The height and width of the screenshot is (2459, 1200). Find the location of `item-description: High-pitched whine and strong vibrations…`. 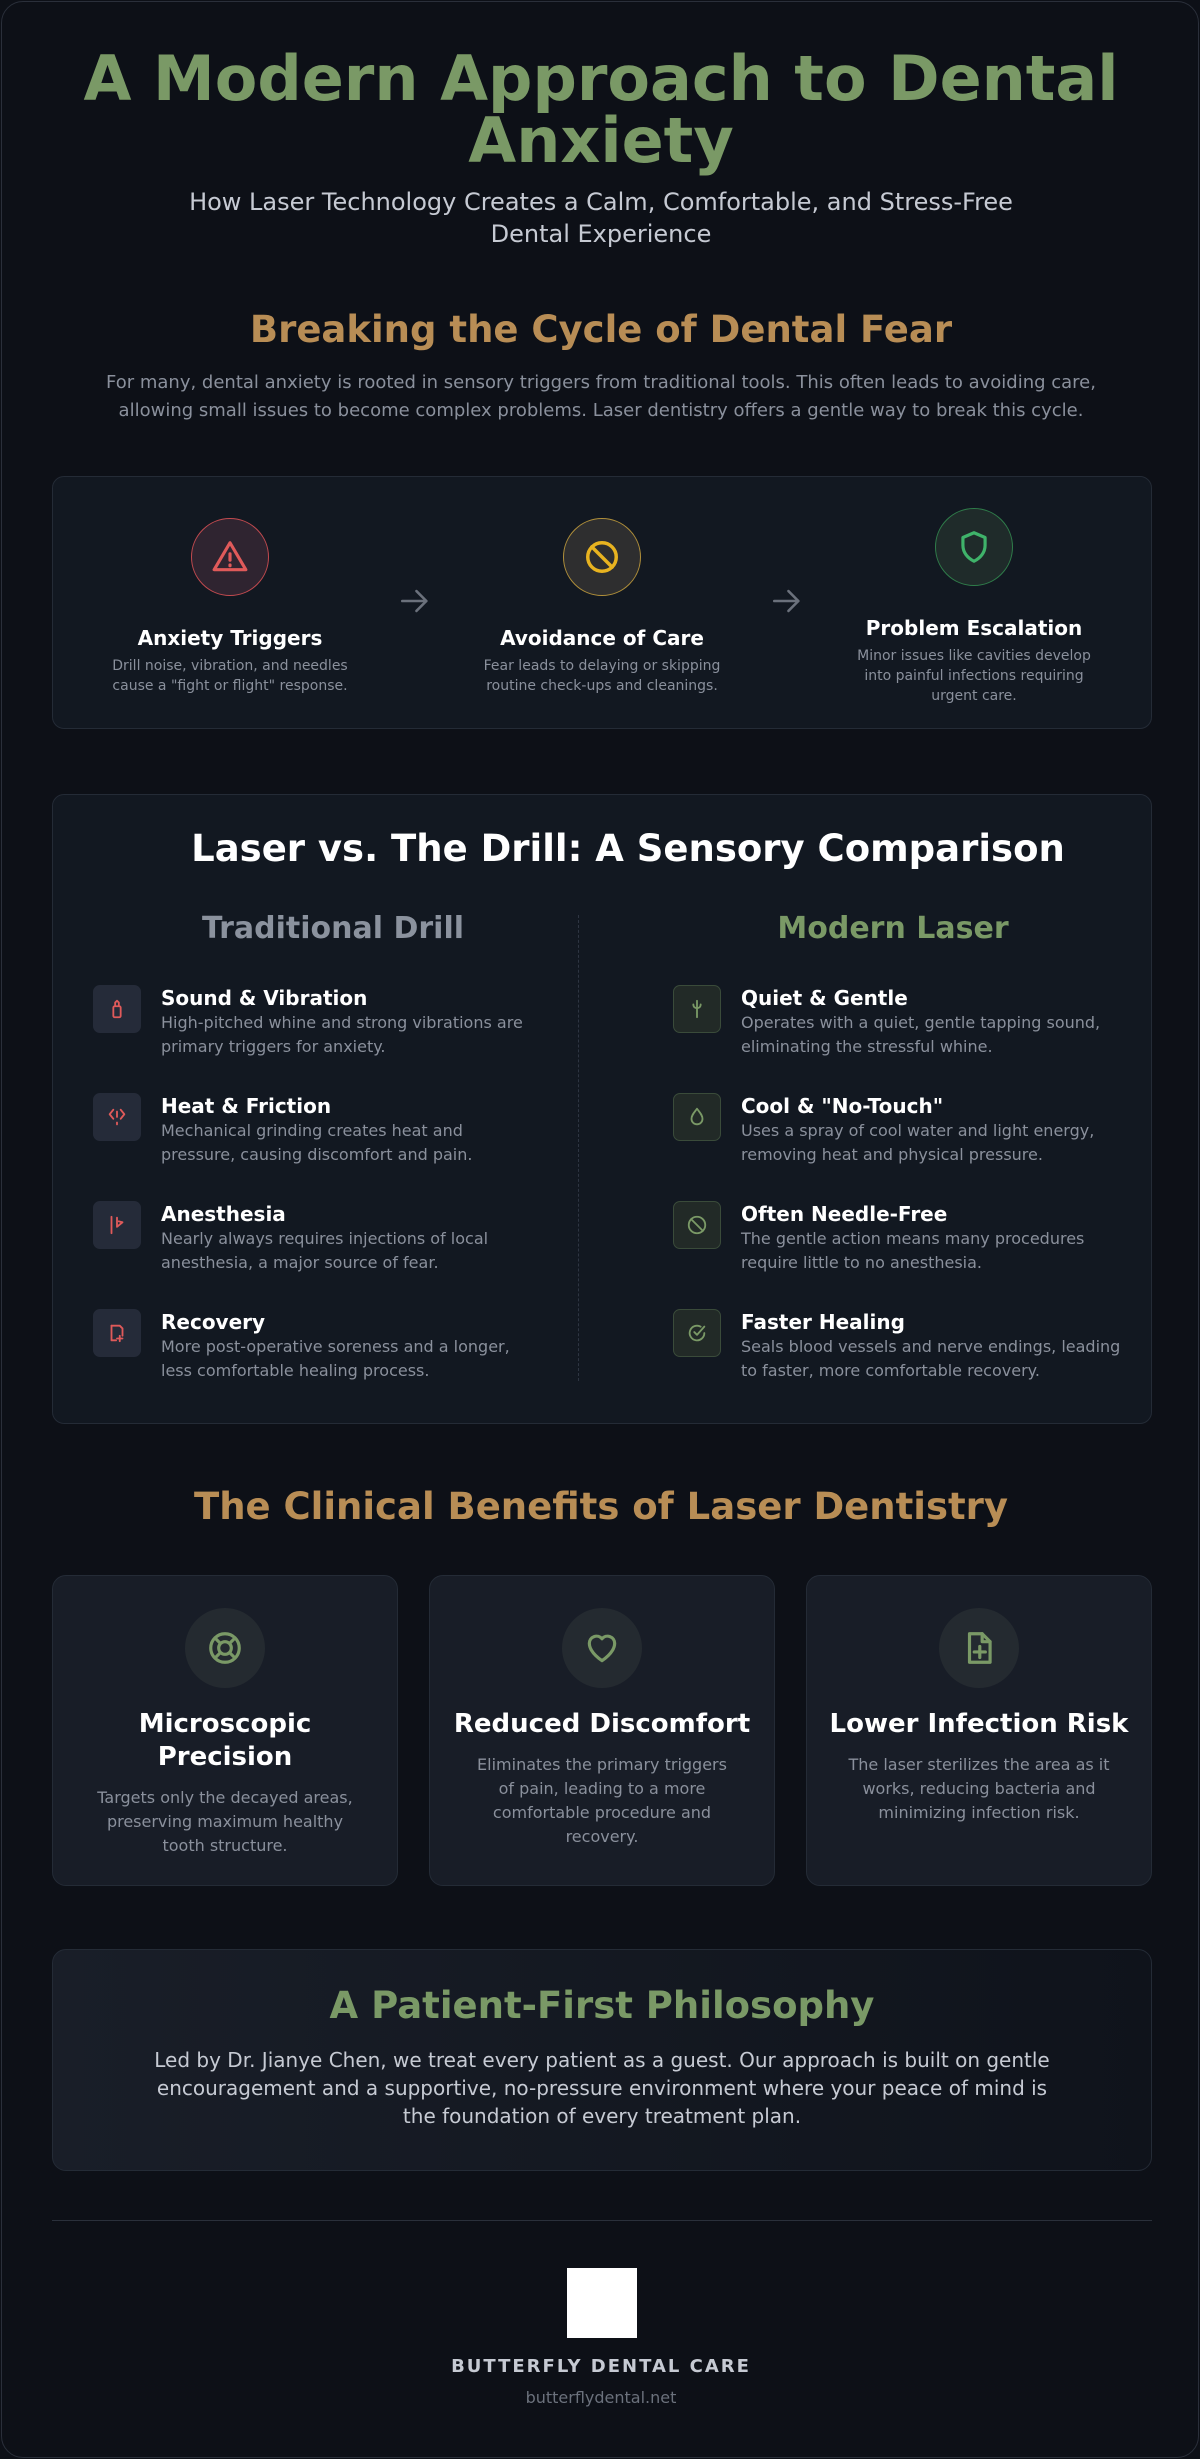

item-description: High-pitched whine and strong vibrations… is located at coordinates (342, 1034).